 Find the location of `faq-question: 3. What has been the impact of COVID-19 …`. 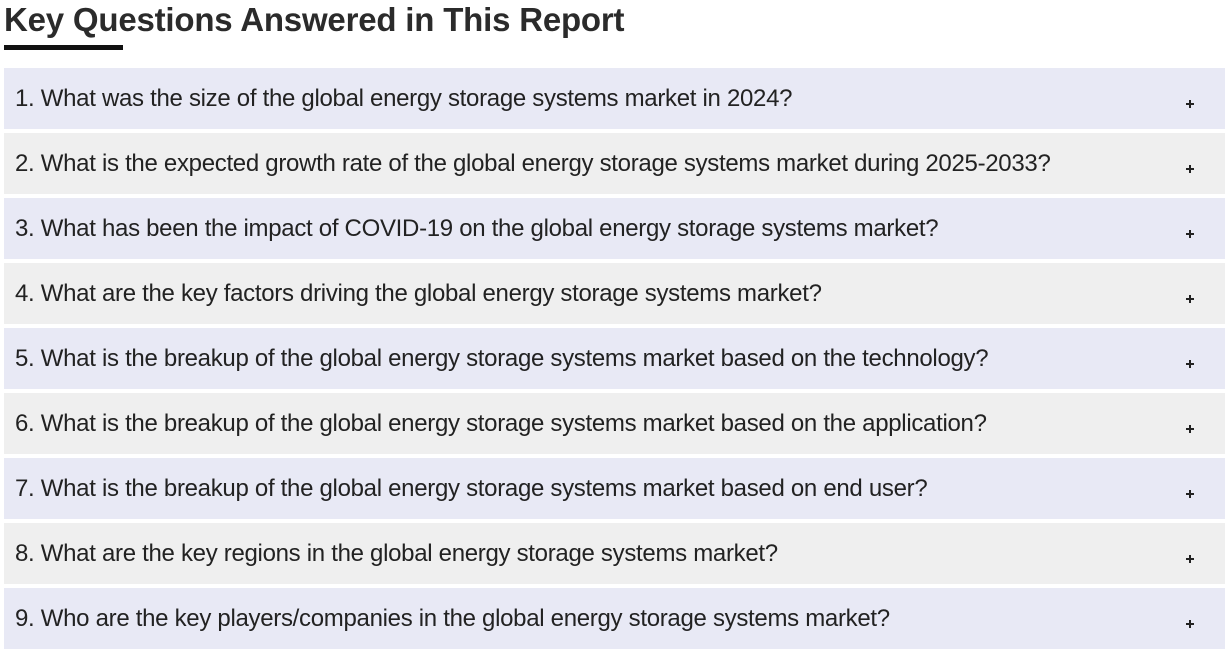

faq-question: 3. What has been the impact of COVID-19 … is located at coordinates (477, 228).